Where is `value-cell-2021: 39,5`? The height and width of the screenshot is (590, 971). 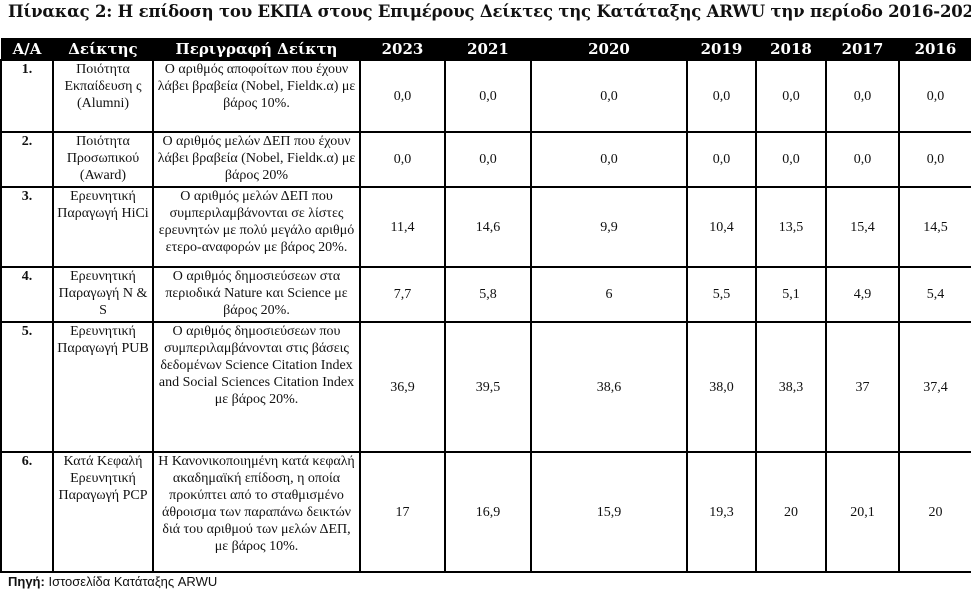 value-cell-2021: 39,5 is located at coordinates (488, 387).